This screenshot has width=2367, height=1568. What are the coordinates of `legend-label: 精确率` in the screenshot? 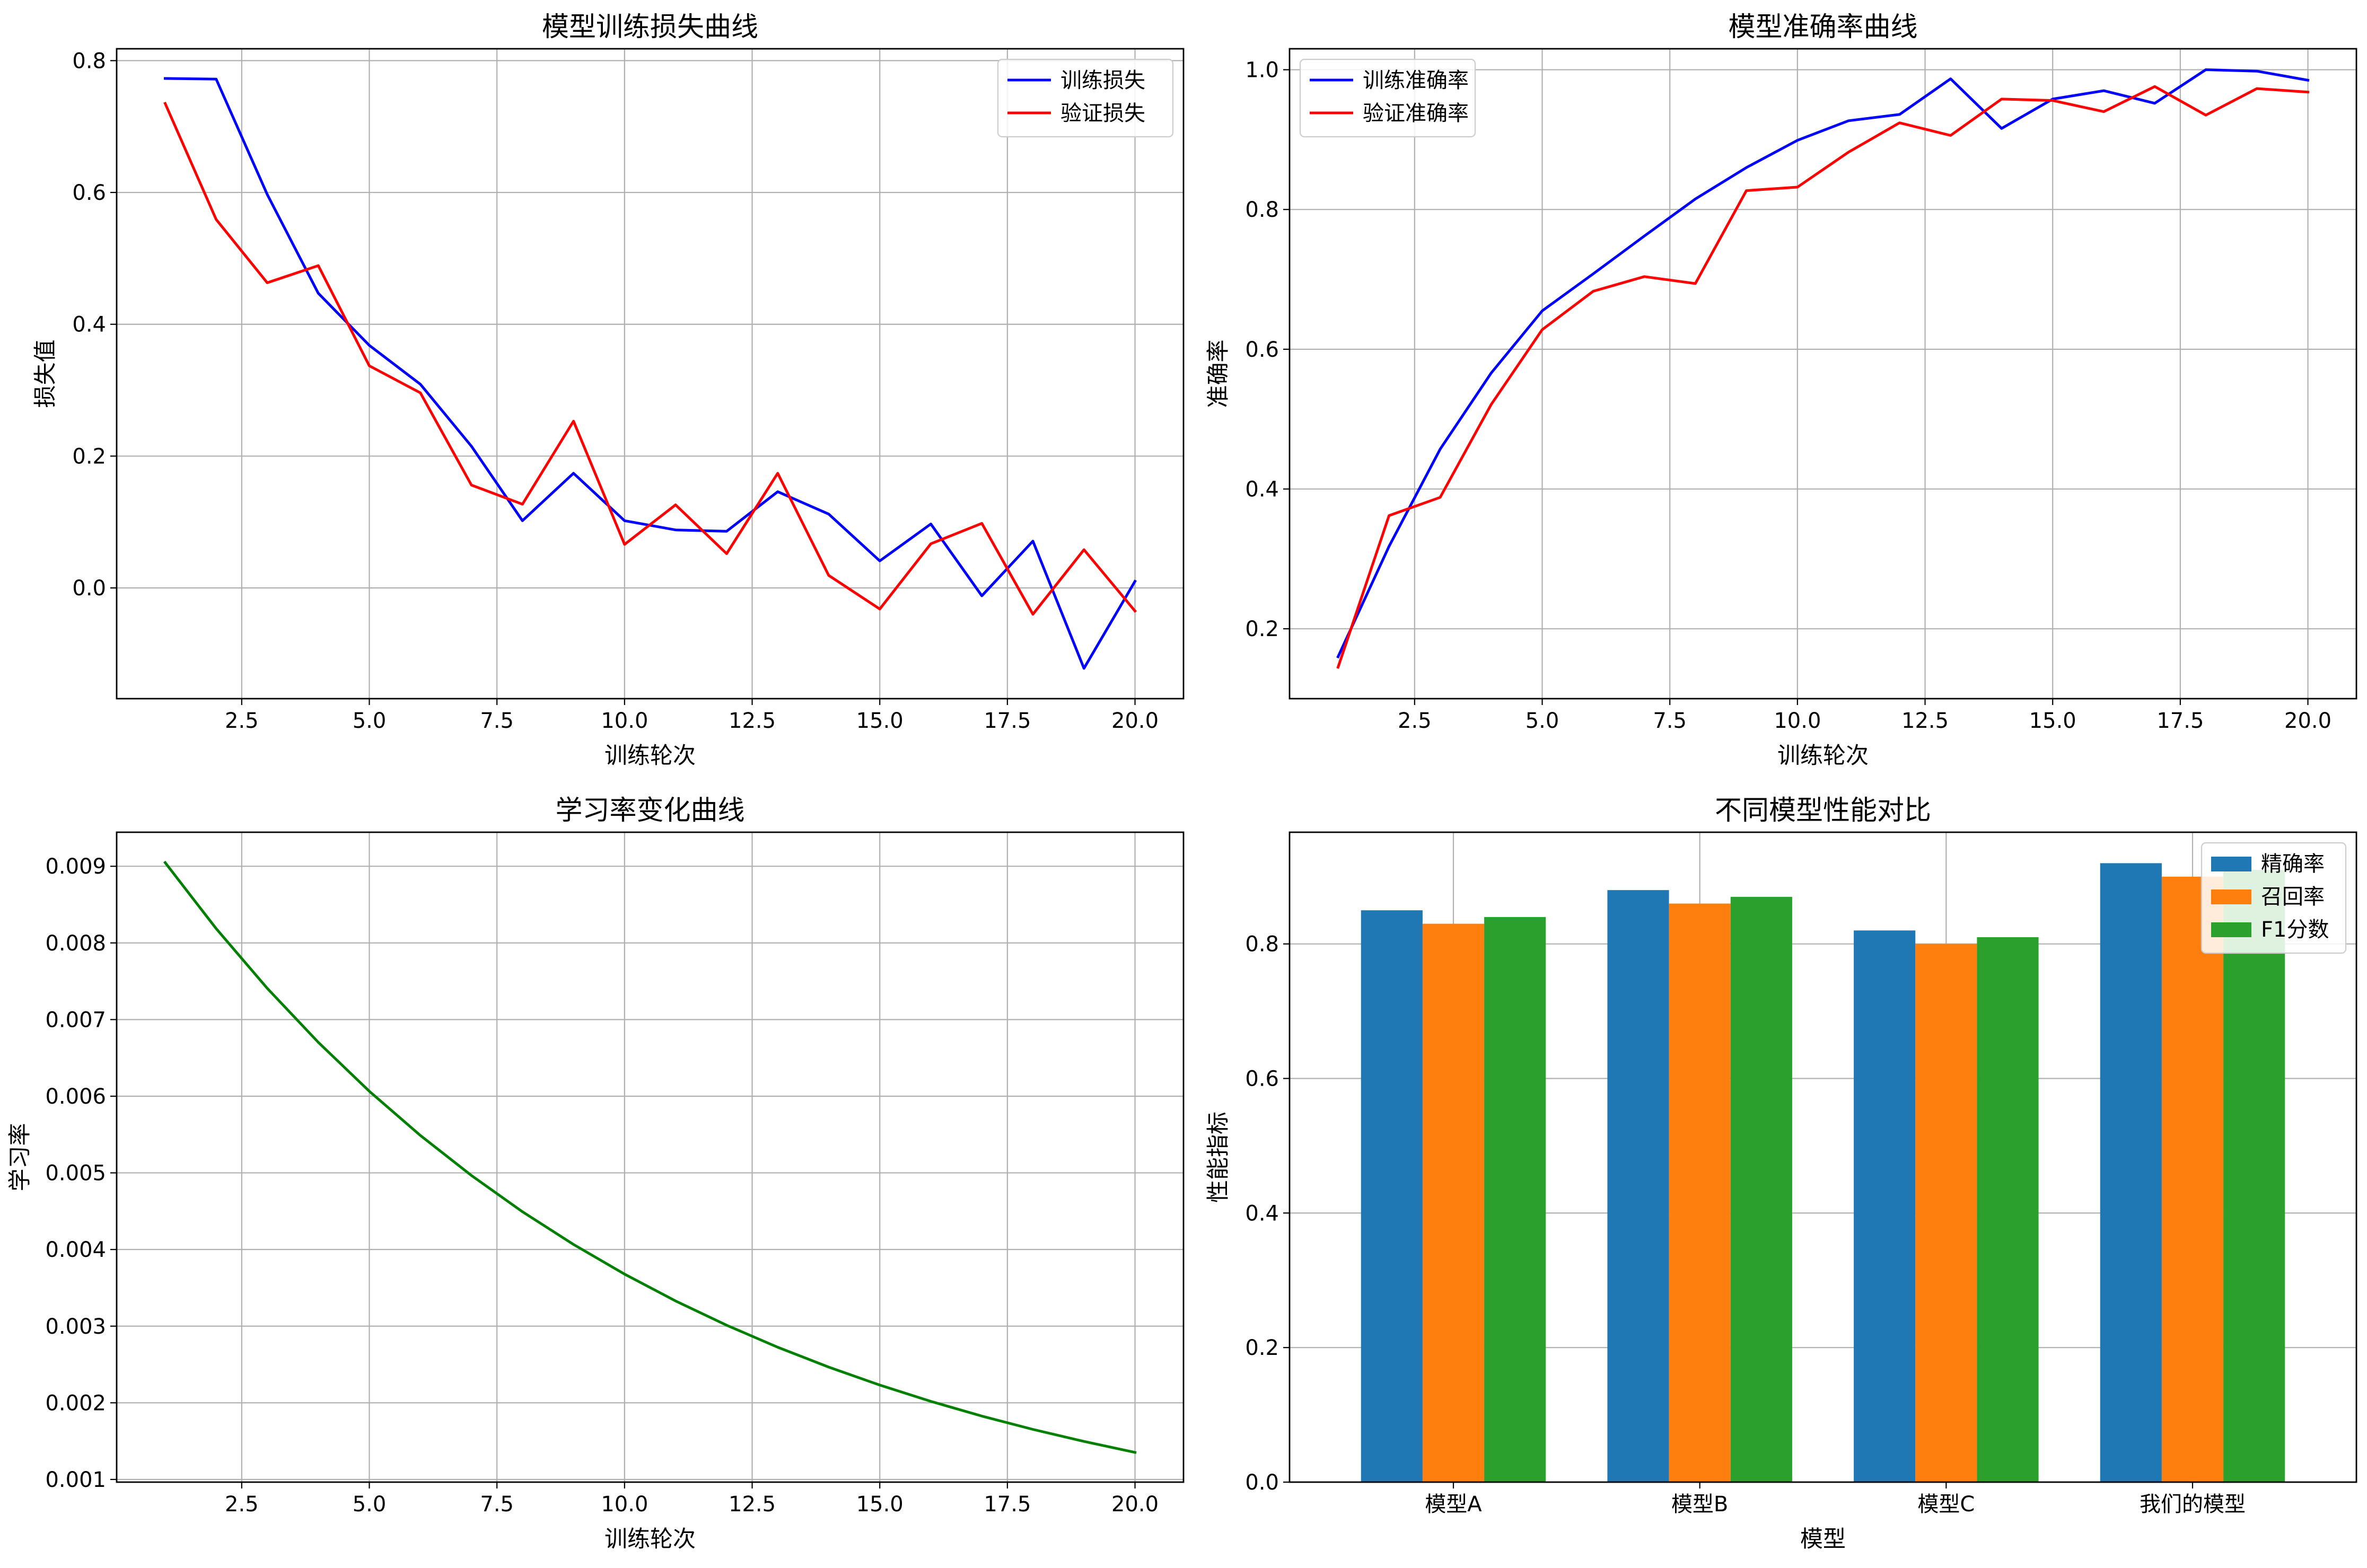 It's located at (2293, 864).